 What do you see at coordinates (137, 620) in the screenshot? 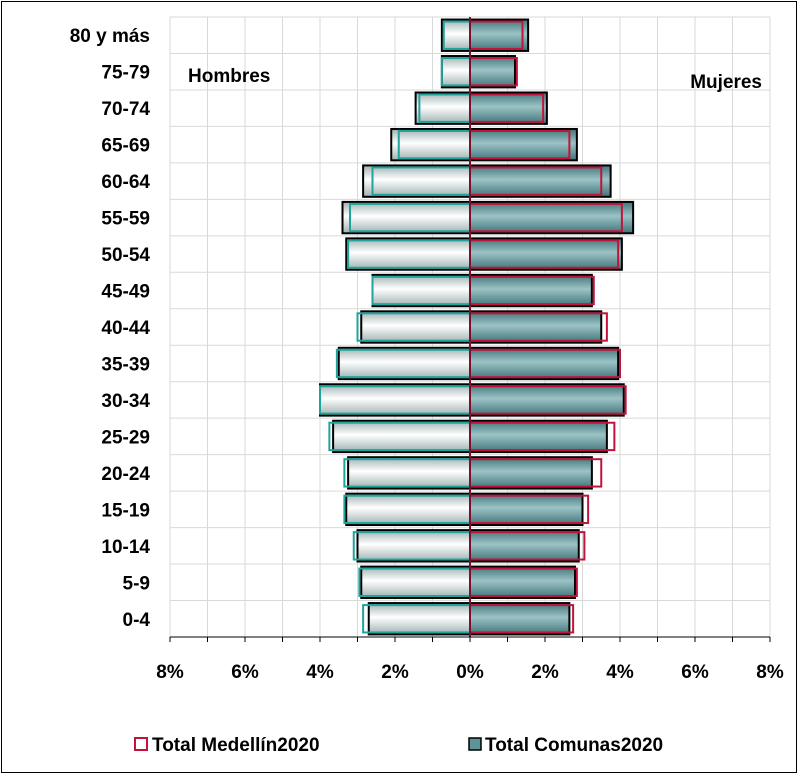
I see `y-tick-label: 0-4` at bounding box center [137, 620].